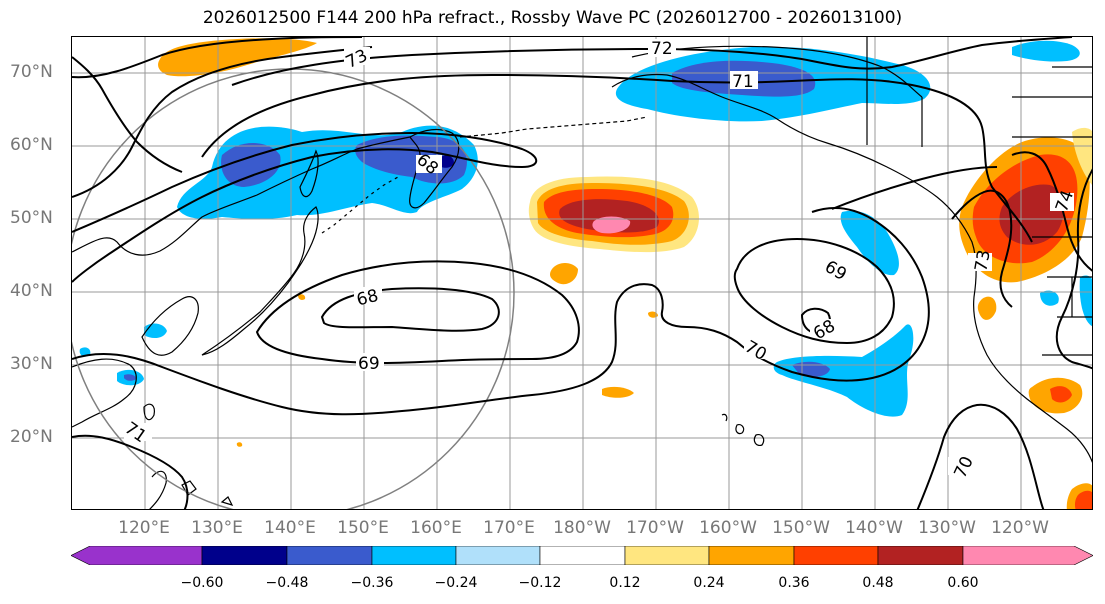 This screenshot has height=604, width=1105. I want to click on colorbar-tick-7: 0.36, so click(794, 583).